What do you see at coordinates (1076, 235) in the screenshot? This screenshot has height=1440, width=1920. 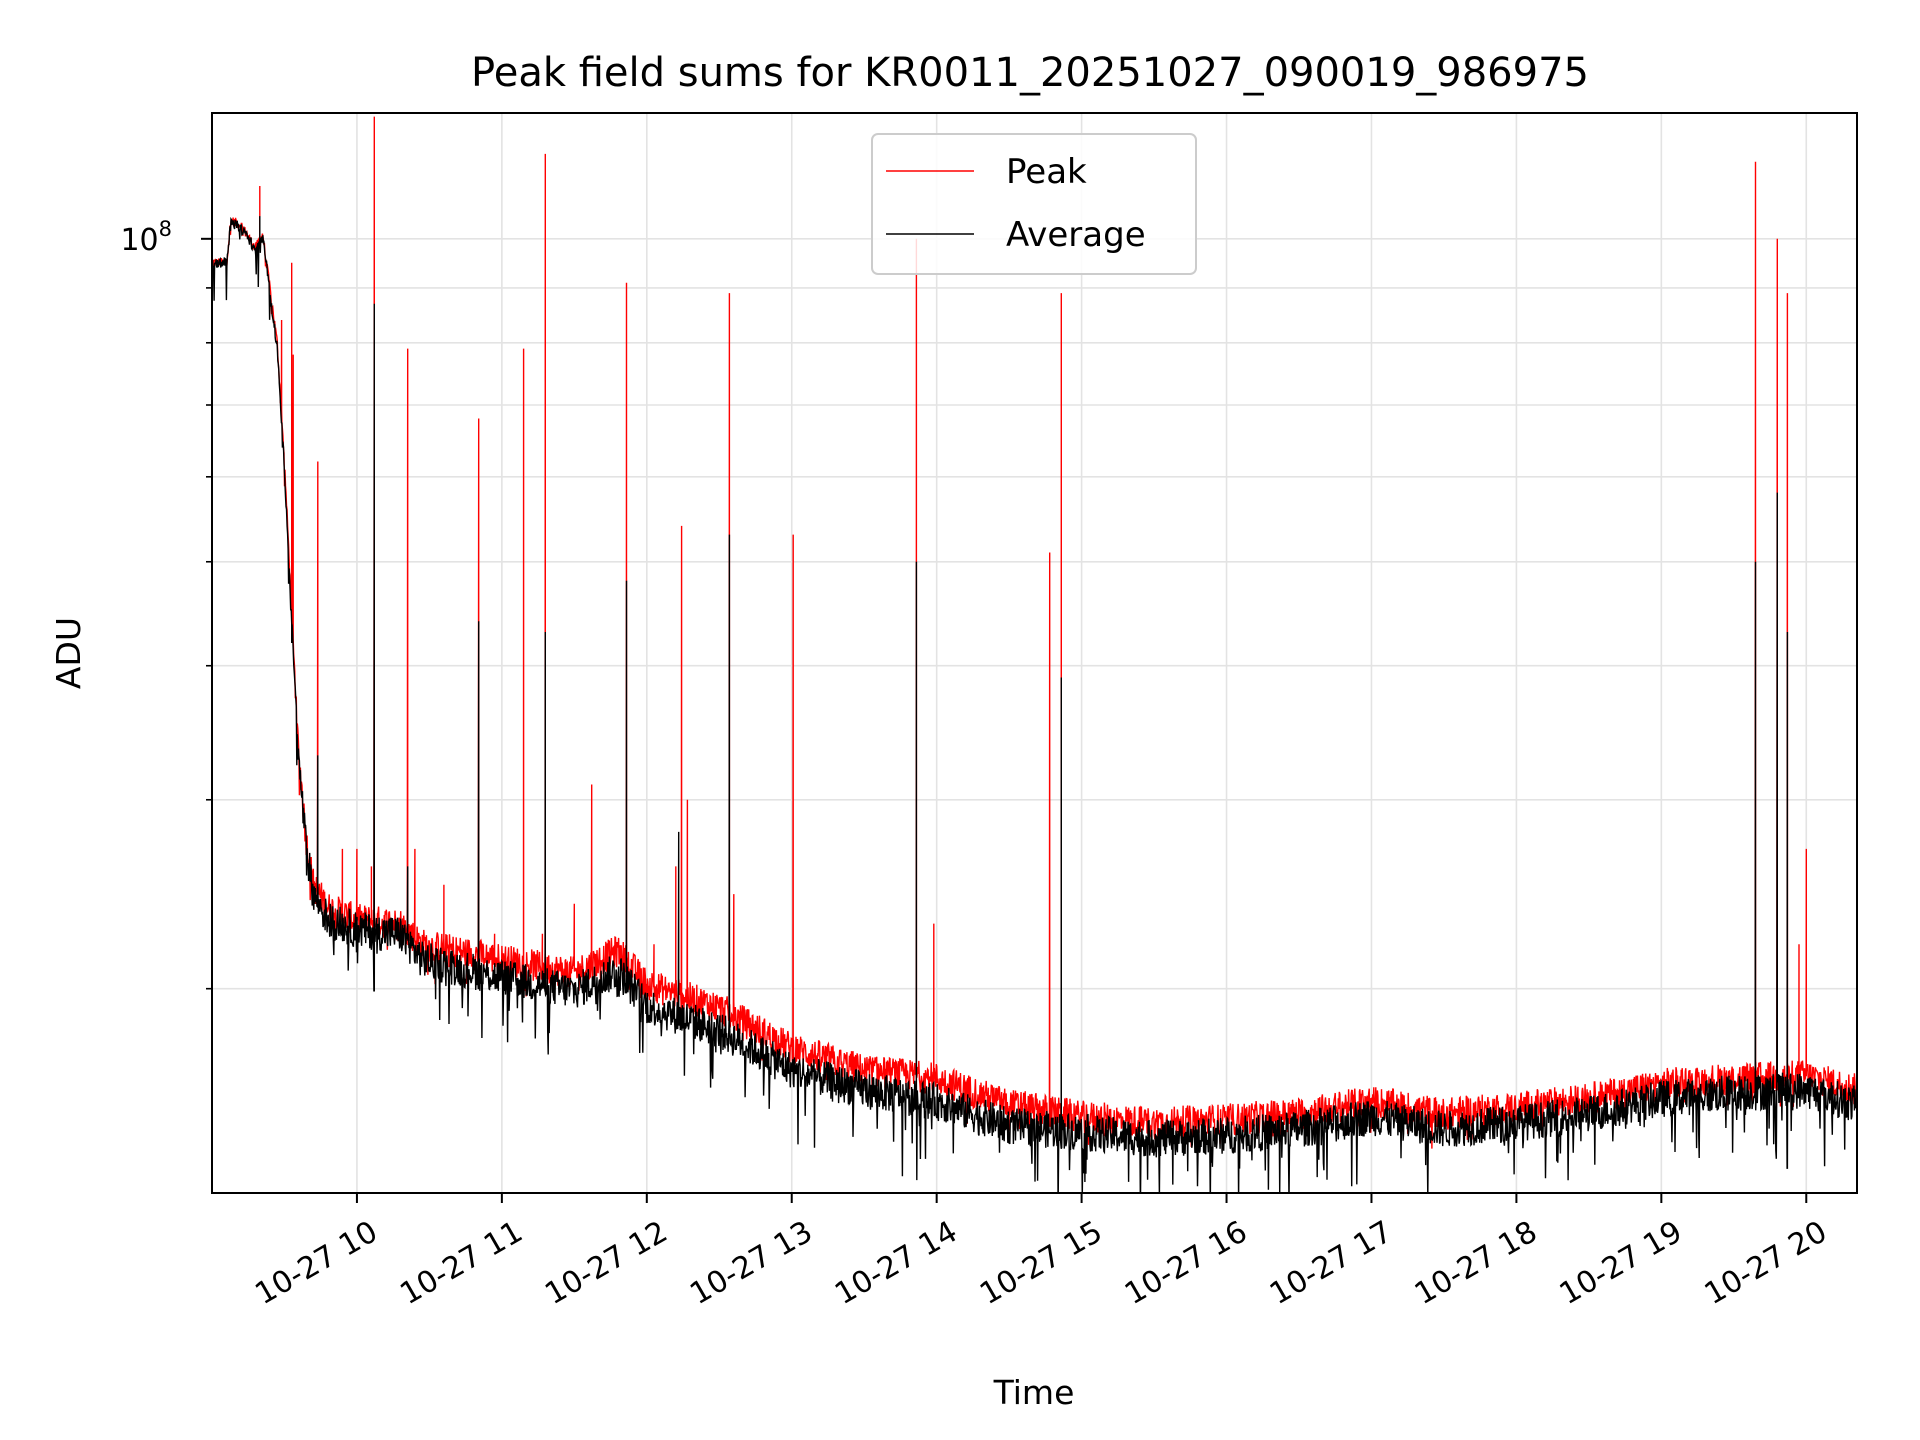 I see `legend-label-average: Average` at bounding box center [1076, 235].